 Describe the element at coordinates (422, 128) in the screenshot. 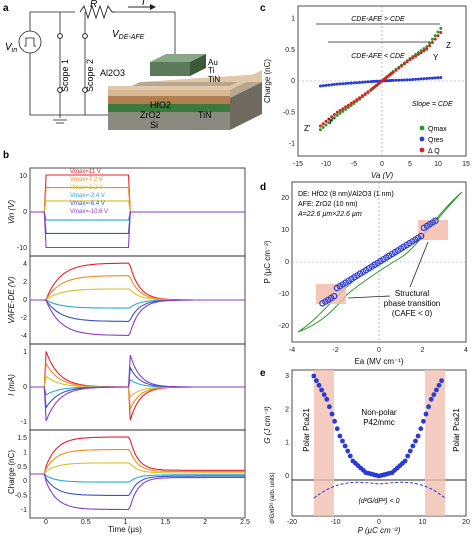

I see `c-legend-marker-qmax` at that location.